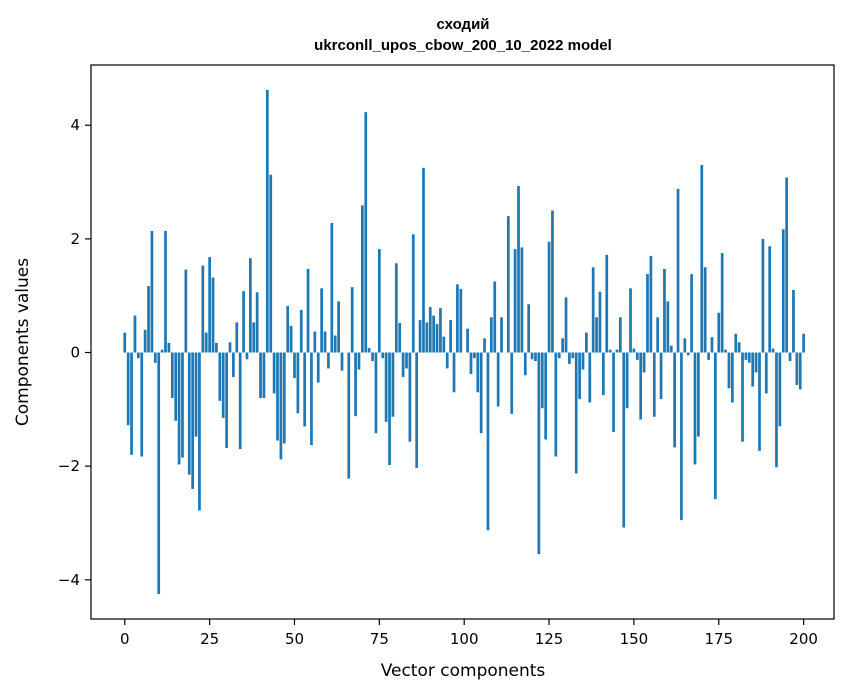  Describe the element at coordinates (69, 466) in the screenshot. I see `y-tick-label-1: −2` at that location.